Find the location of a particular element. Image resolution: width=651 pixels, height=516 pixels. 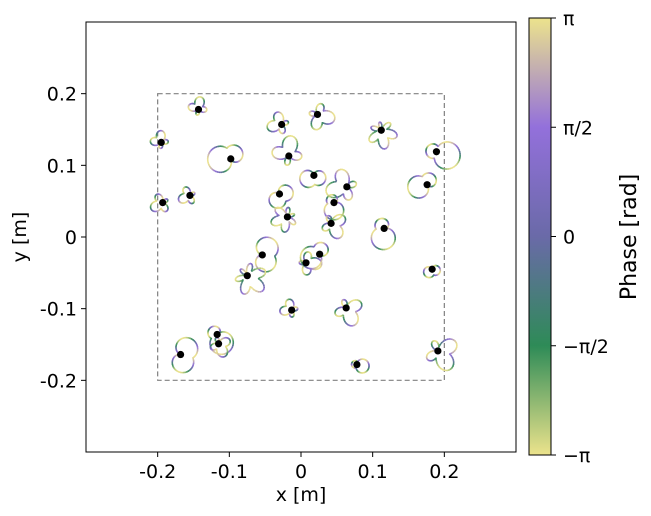

colorbar-tick-label: π is located at coordinates (568, 19).